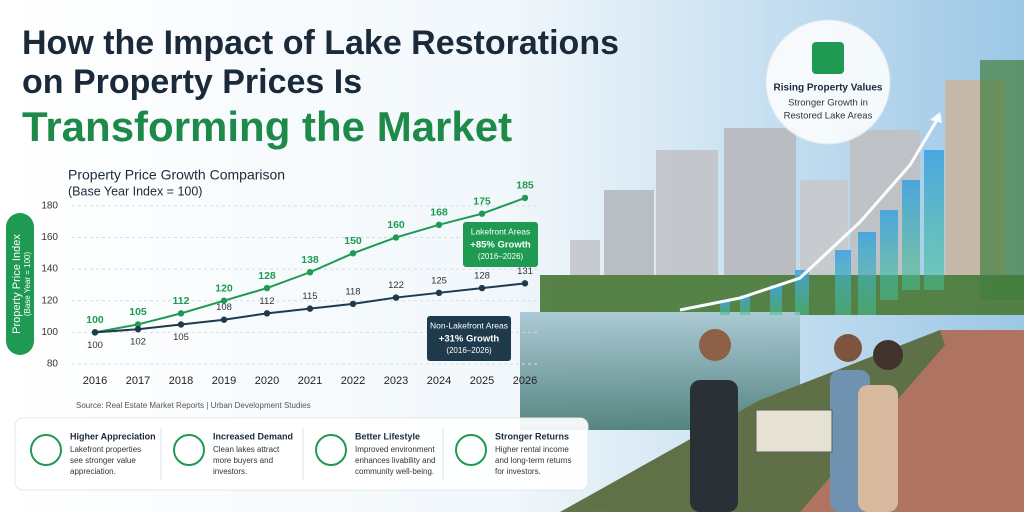 This screenshot has height=512, width=1024. What do you see at coordinates (49, 300) in the screenshot?
I see `y-tick-label: 120` at bounding box center [49, 300].